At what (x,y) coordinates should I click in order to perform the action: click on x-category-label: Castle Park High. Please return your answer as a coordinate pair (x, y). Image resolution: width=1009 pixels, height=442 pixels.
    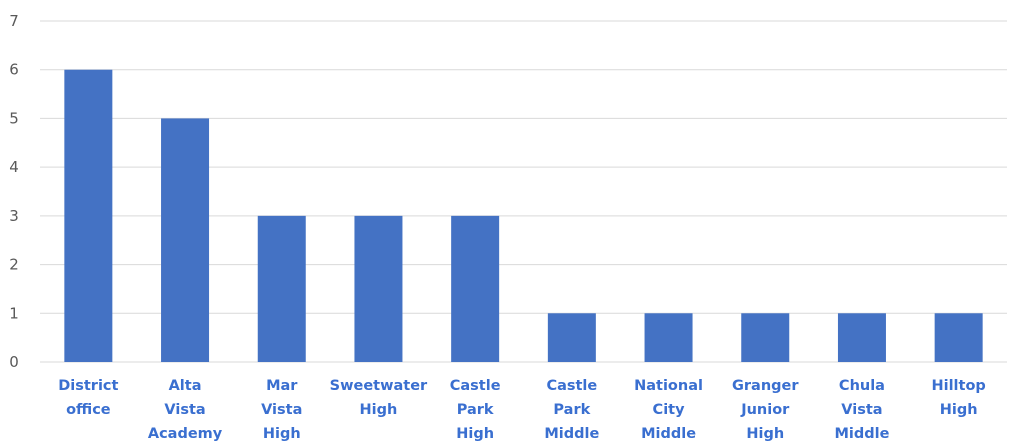
    Looking at the image, I should click on (475, 410).